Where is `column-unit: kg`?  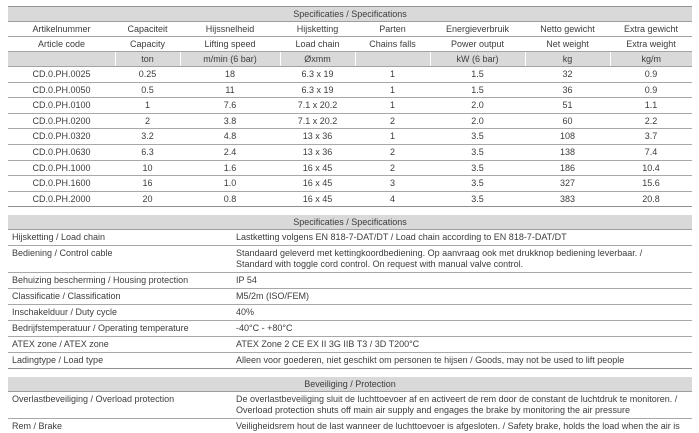 column-unit: kg is located at coordinates (567, 59).